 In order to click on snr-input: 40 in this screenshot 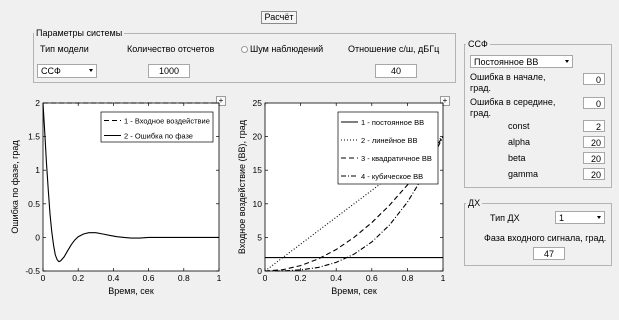, I will do `click(396, 71)`.